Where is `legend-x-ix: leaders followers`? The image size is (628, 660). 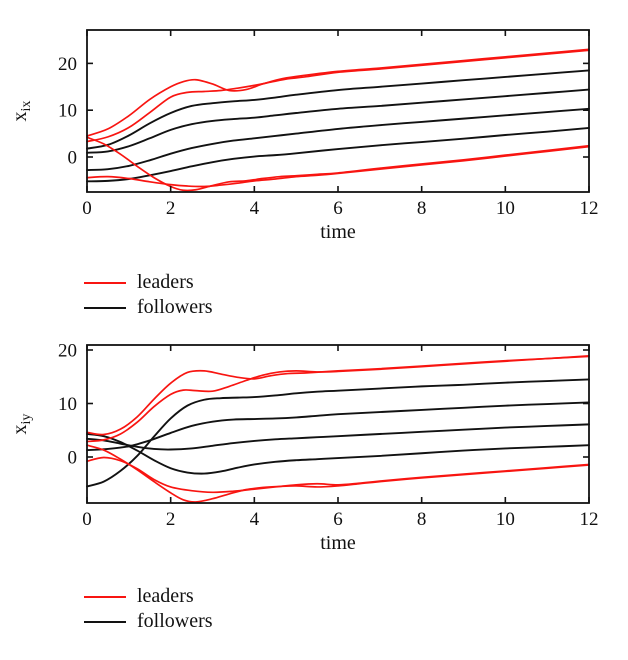
legend-x-ix: leaders followers is located at coordinates (148, 295).